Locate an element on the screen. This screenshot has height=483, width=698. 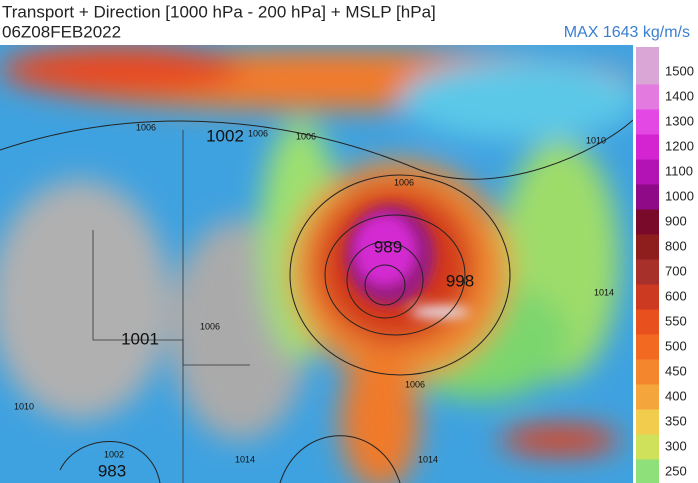
colorbar-label: 1000 is located at coordinates (679, 195).